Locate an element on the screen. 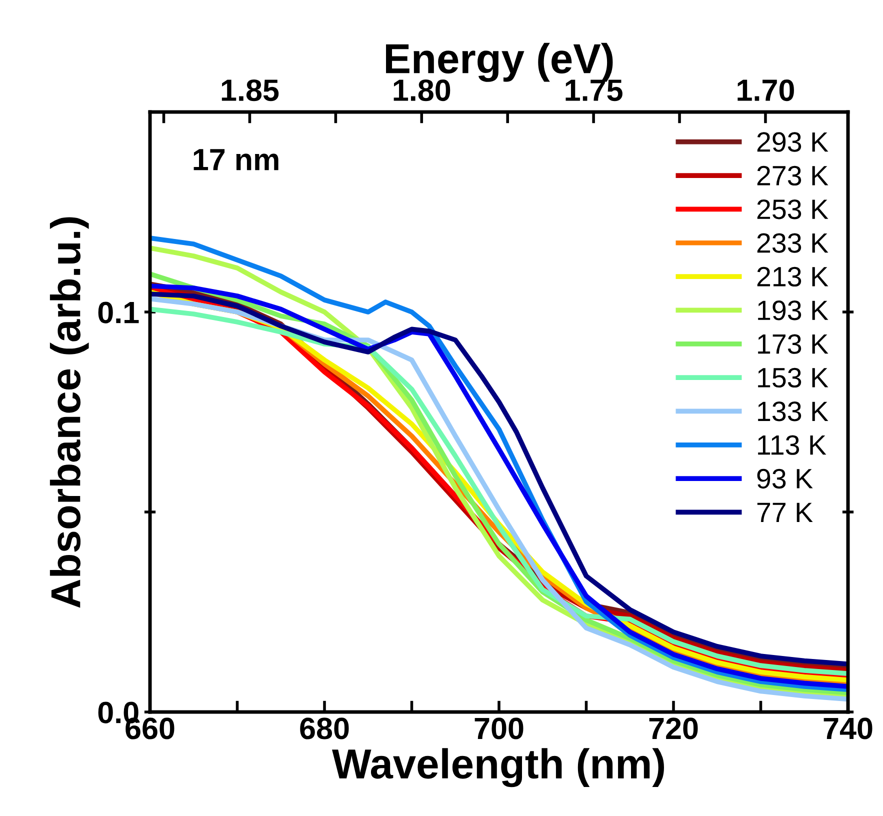 The width and height of the screenshot is (883, 816). legend-label: 273 K is located at coordinates (792, 176).